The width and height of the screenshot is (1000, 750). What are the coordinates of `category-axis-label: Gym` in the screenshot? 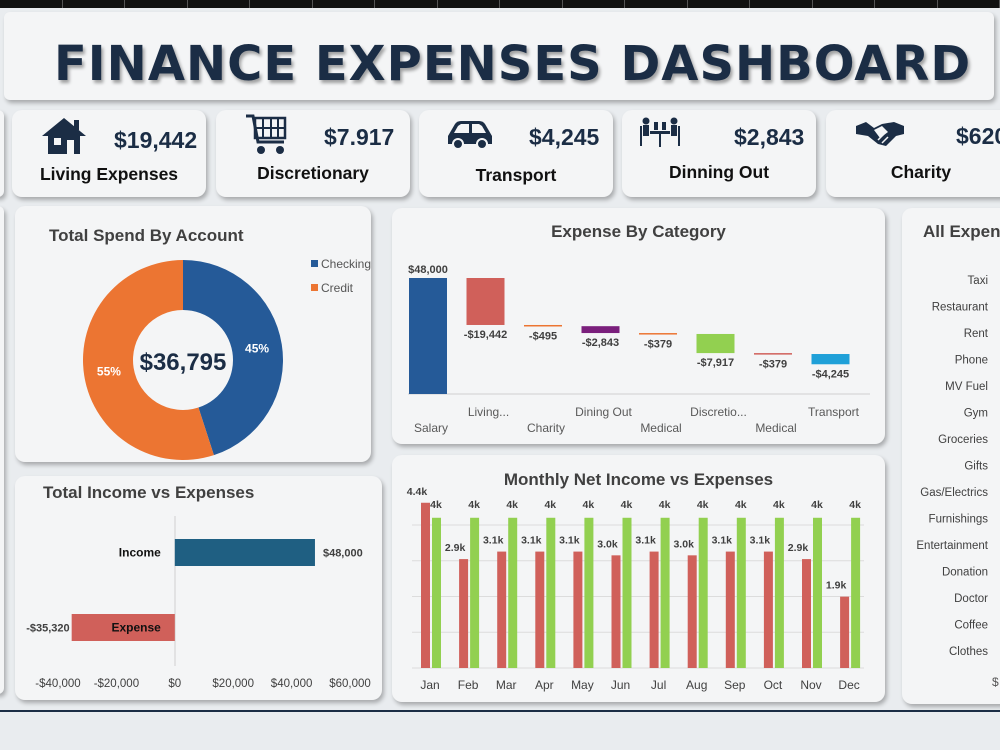 It's located at (976, 414).